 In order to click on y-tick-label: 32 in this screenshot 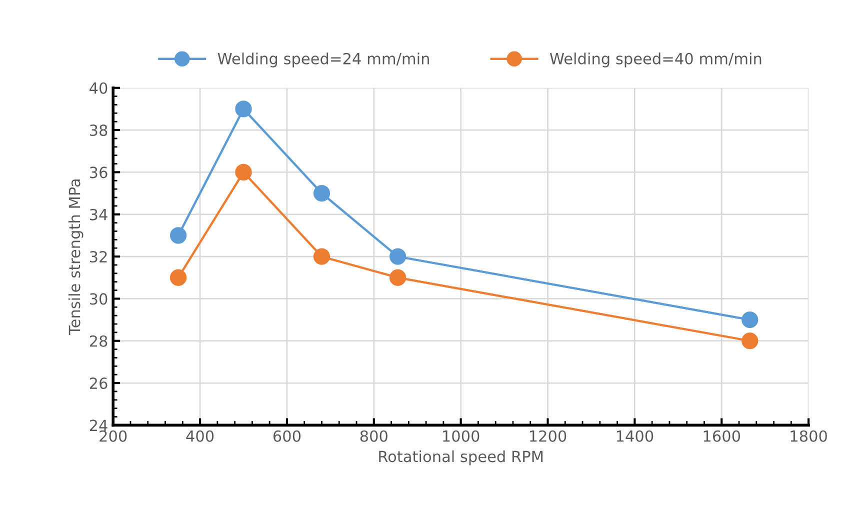, I will do `click(98, 256)`.